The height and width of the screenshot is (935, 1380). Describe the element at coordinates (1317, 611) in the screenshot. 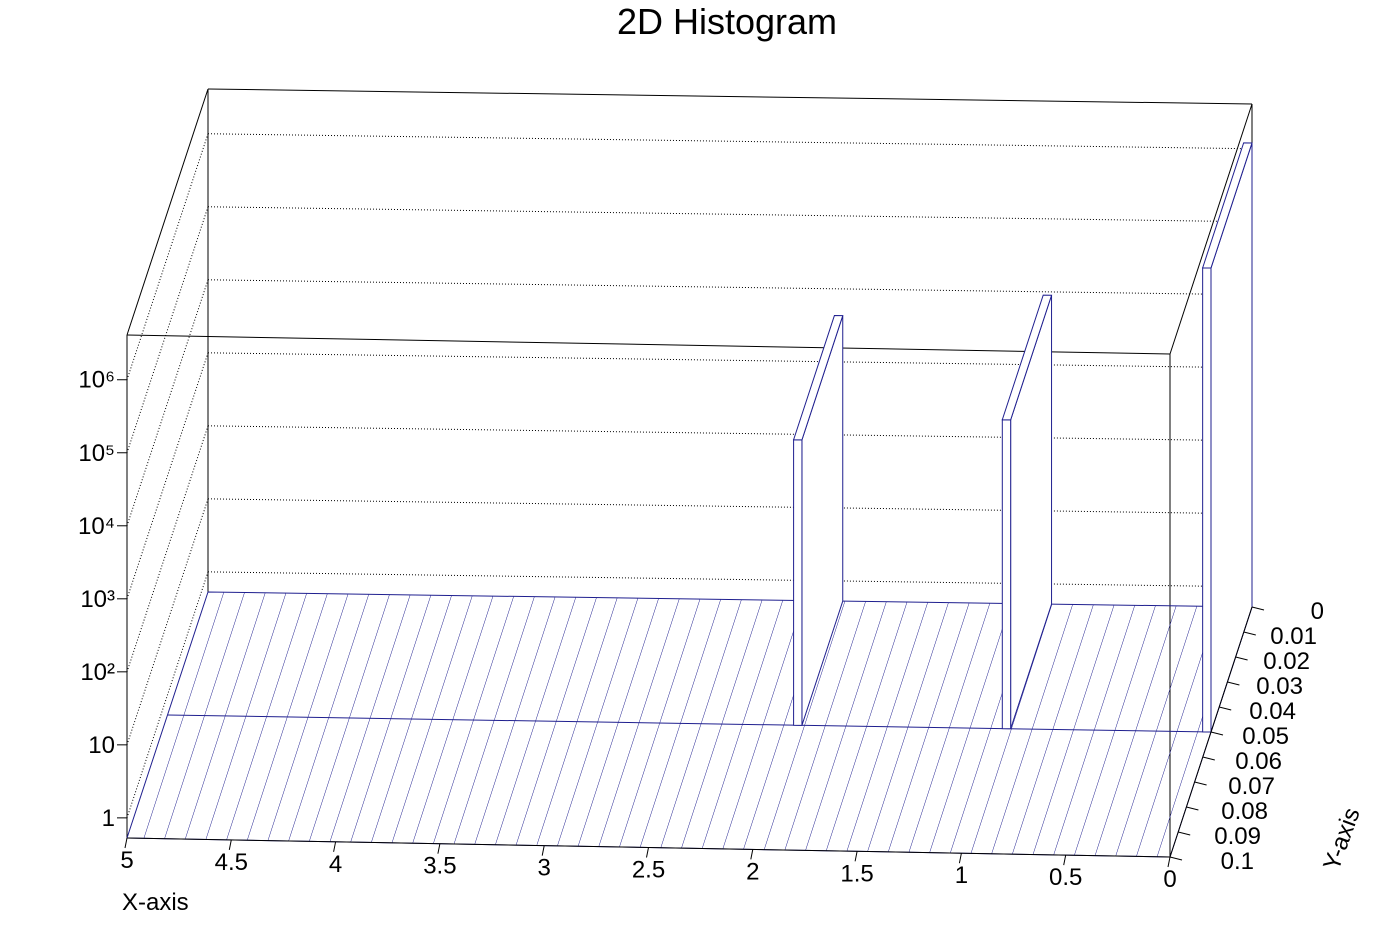

I see `y-tick-label: 0` at that location.